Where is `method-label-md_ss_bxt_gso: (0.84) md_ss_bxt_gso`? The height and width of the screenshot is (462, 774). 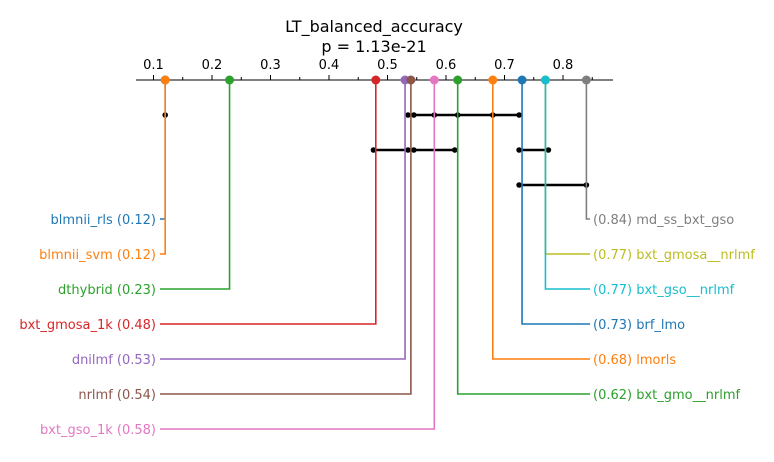
method-label-md_ss_bxt_gso: (0.84) md_ss_bxt_gso is located at coordinates (663, 220).